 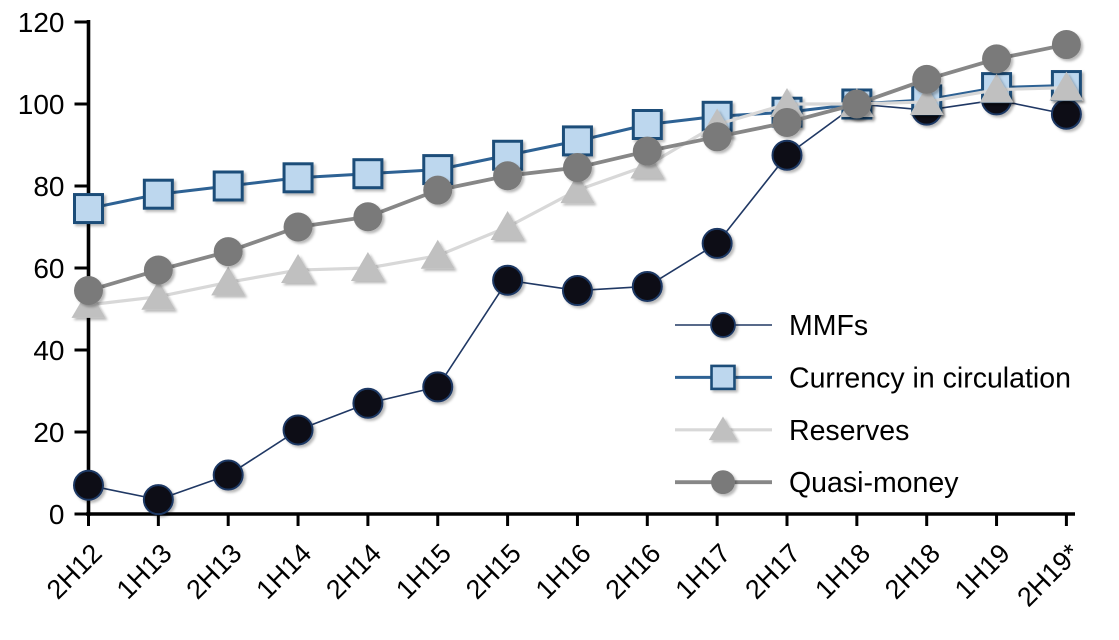 I want to click on x-tick-label: 1H14, so click(x=283, y=571).